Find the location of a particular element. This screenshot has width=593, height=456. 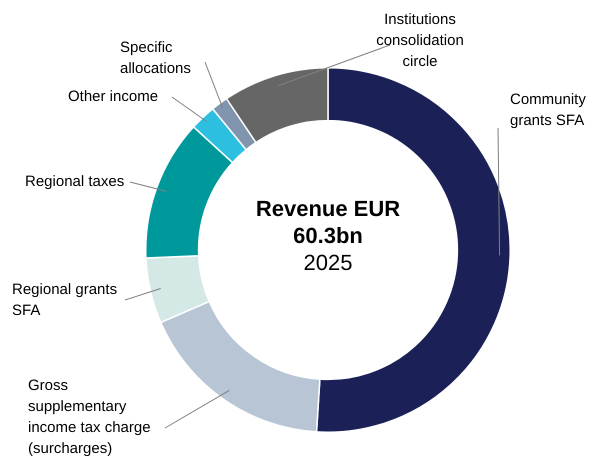

slice-label: Institutions consolidation circle is located at coordinates (420, 40).